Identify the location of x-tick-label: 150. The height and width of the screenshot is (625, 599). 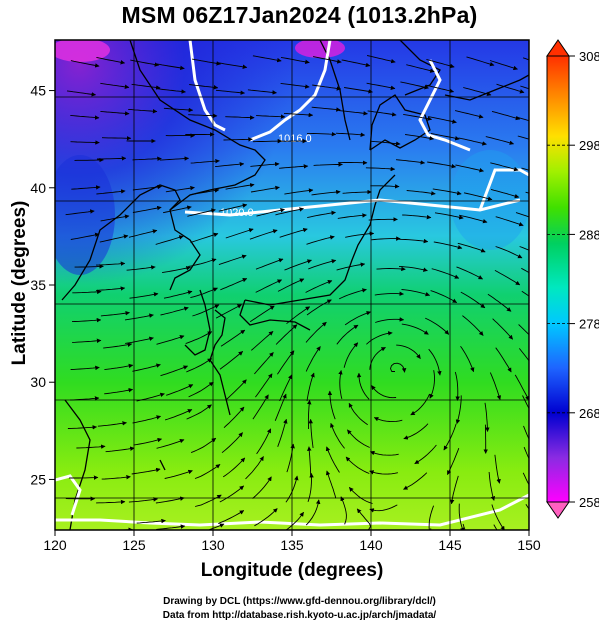
(529, 545).